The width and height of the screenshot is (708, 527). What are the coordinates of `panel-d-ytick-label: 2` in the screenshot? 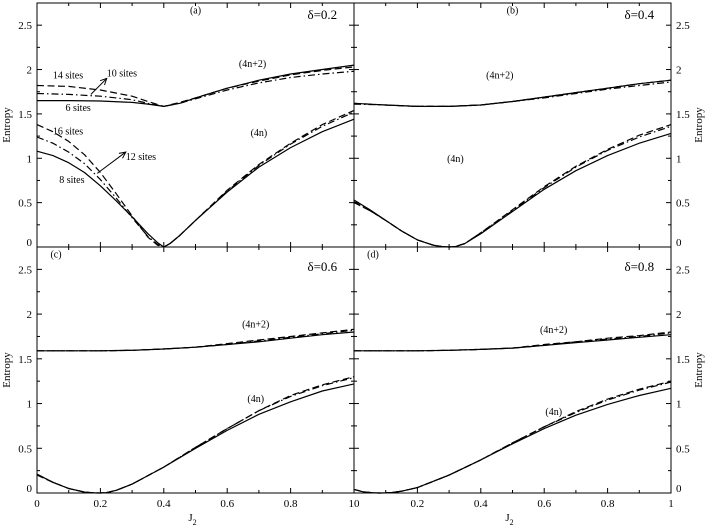 It's located at (679, 315).